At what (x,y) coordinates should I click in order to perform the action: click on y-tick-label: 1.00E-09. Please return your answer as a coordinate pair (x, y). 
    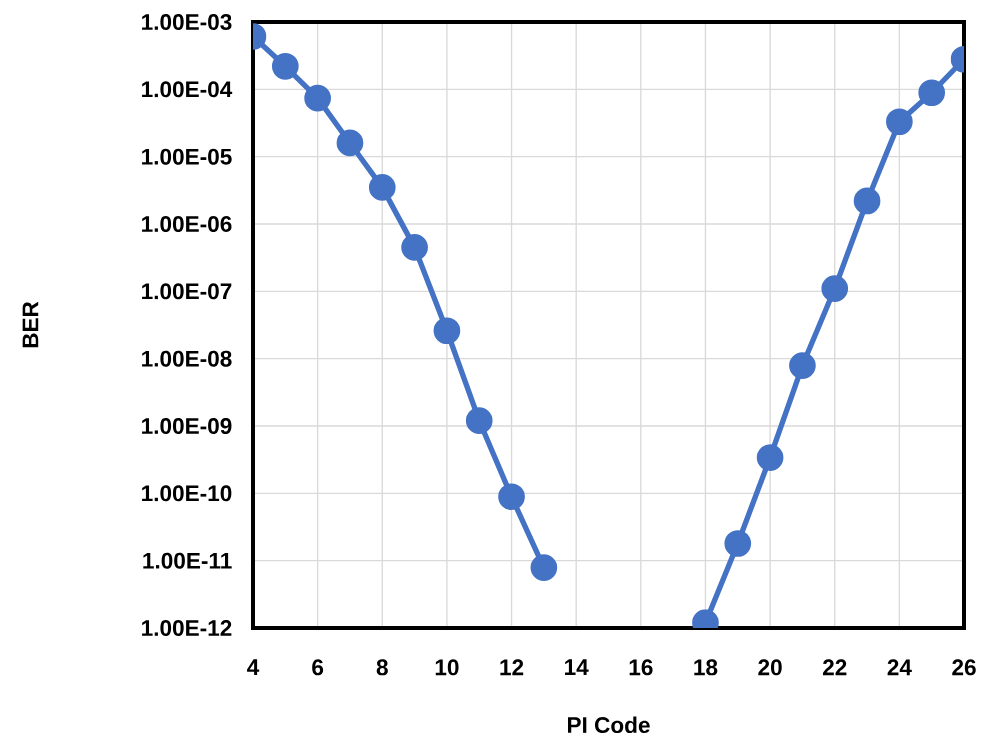
    Looking at the image, I should click on (187, 426).